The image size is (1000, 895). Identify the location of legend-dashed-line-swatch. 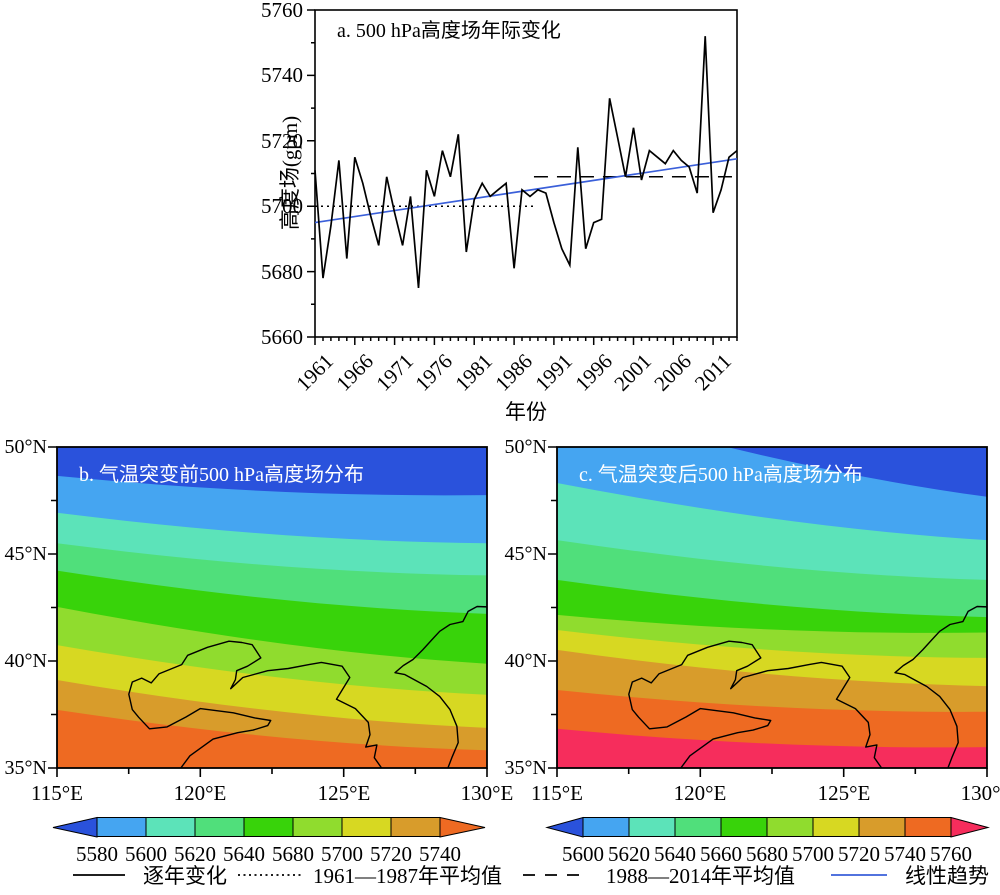
(554, 875).